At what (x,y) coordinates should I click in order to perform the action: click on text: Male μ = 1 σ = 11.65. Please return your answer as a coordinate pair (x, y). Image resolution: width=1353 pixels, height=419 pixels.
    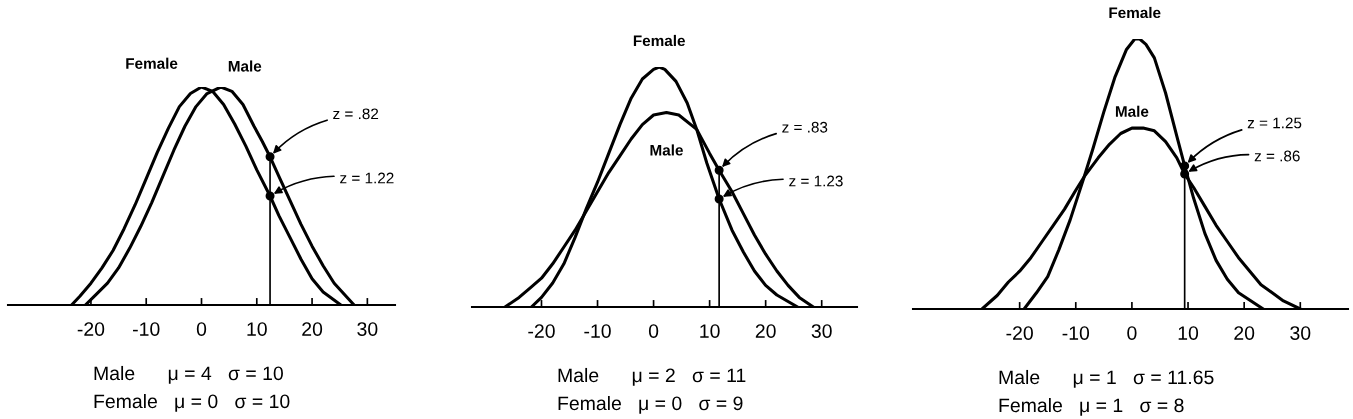
    Looking at the image, I should click on (1106, 378).